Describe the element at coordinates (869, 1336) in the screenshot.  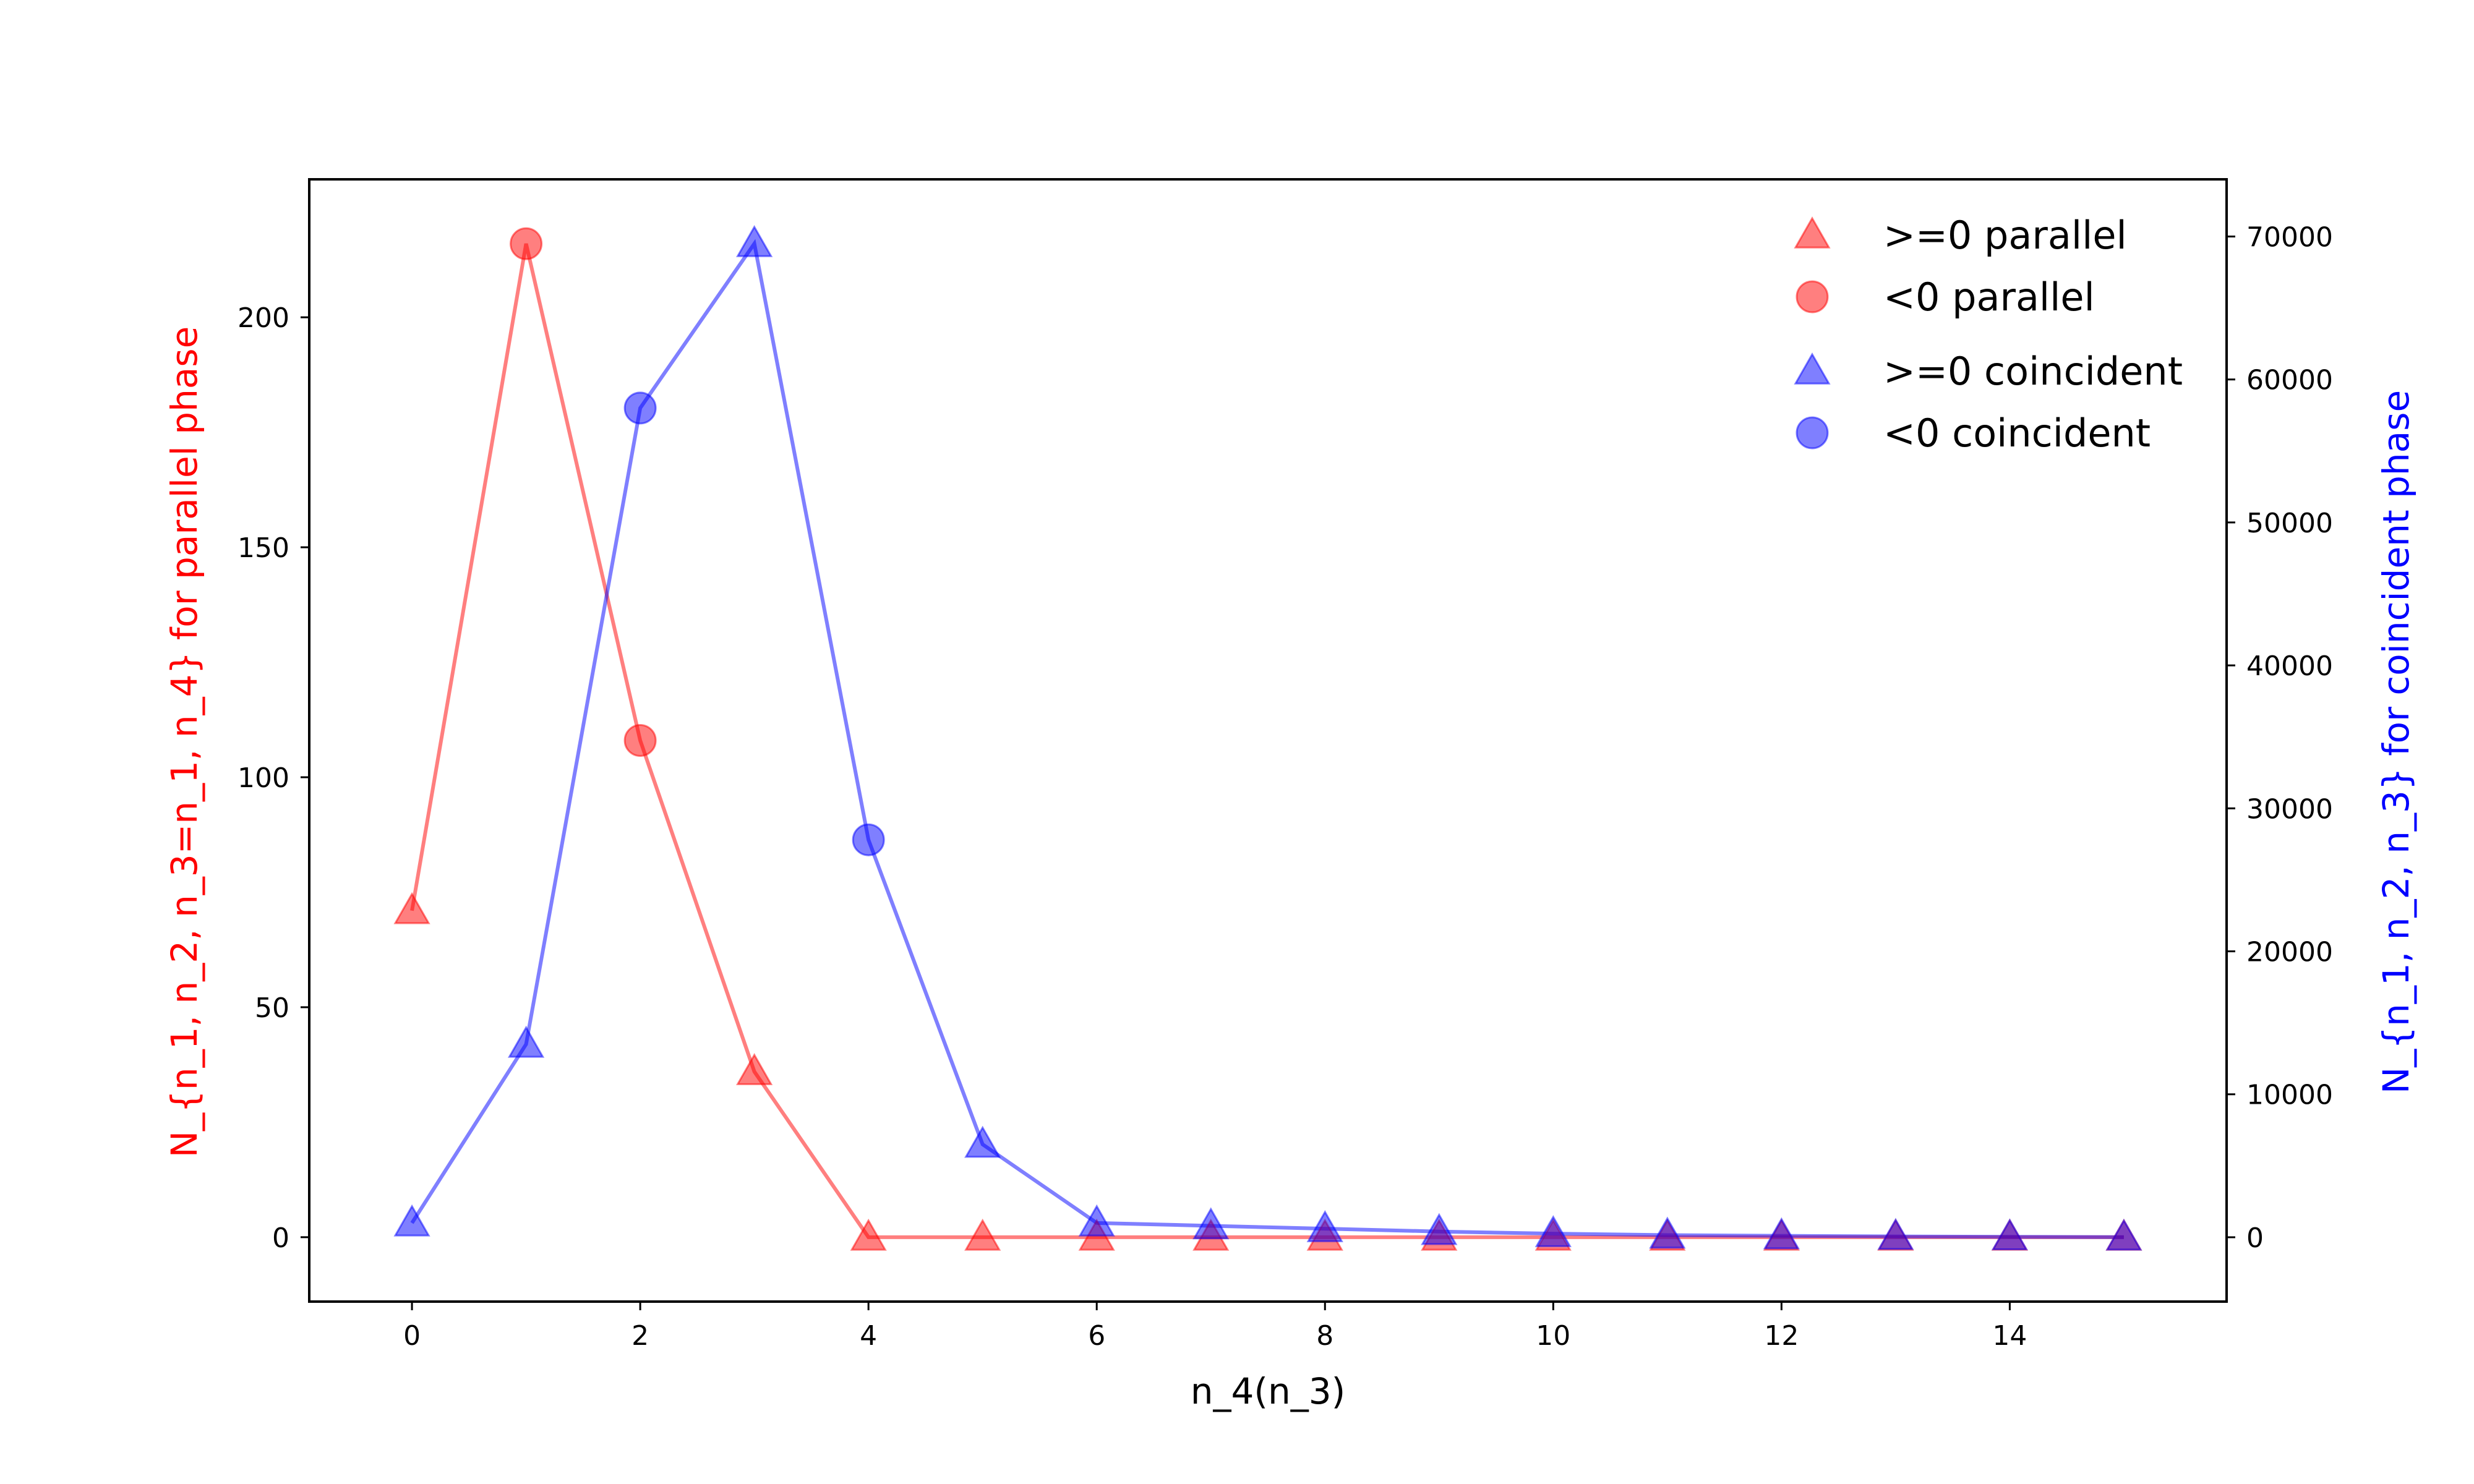
I see `x-tick-label: 4` at that location.